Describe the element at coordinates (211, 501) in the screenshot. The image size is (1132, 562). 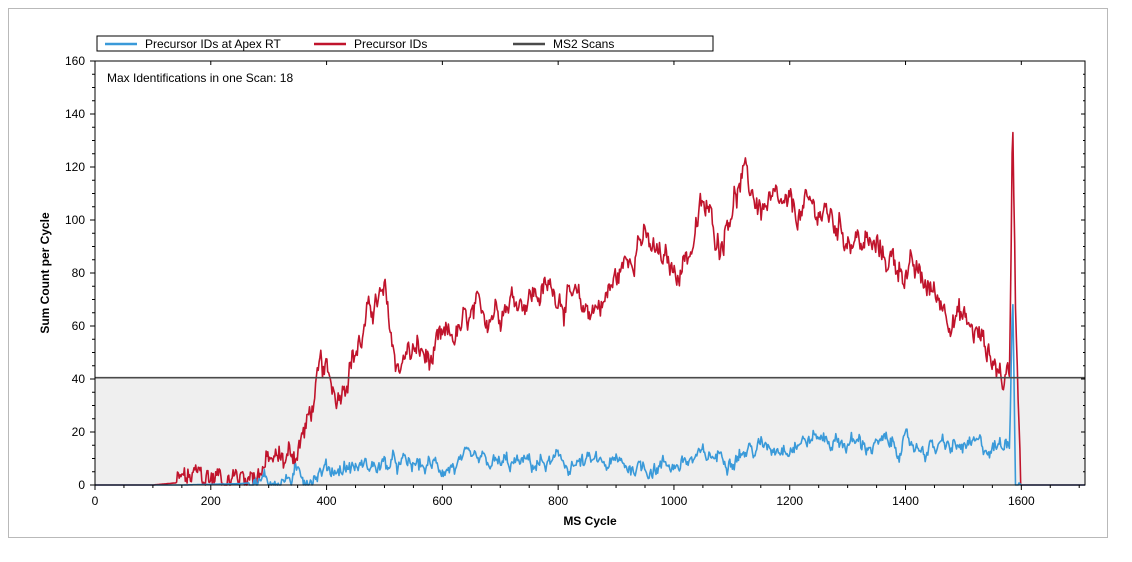
I see `x-tick-label: 200` at that location.